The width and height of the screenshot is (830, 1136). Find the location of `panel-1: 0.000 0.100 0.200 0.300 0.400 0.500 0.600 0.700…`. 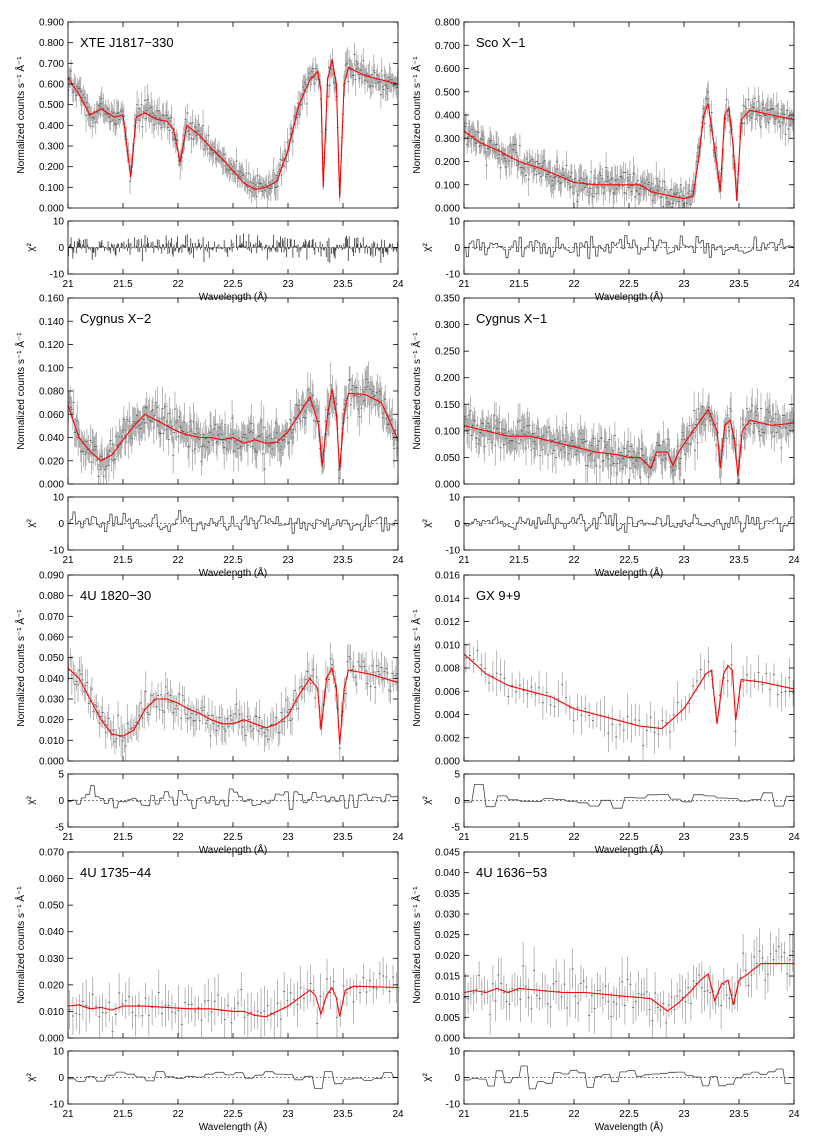

panel-1: 0.000 0.100 0.200 0.300 0.400 0.500 0.600 0.700… is located at coordinates (209, 161).